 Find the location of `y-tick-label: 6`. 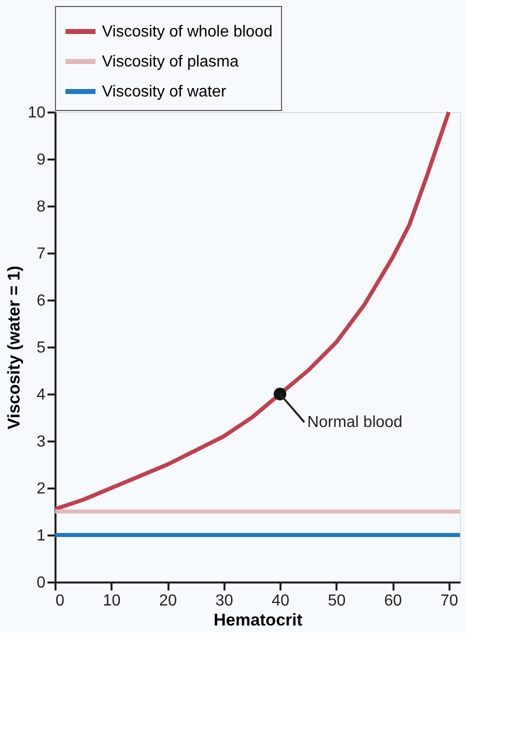

y-tick-label: 6 is located at coordinates (41, 301).